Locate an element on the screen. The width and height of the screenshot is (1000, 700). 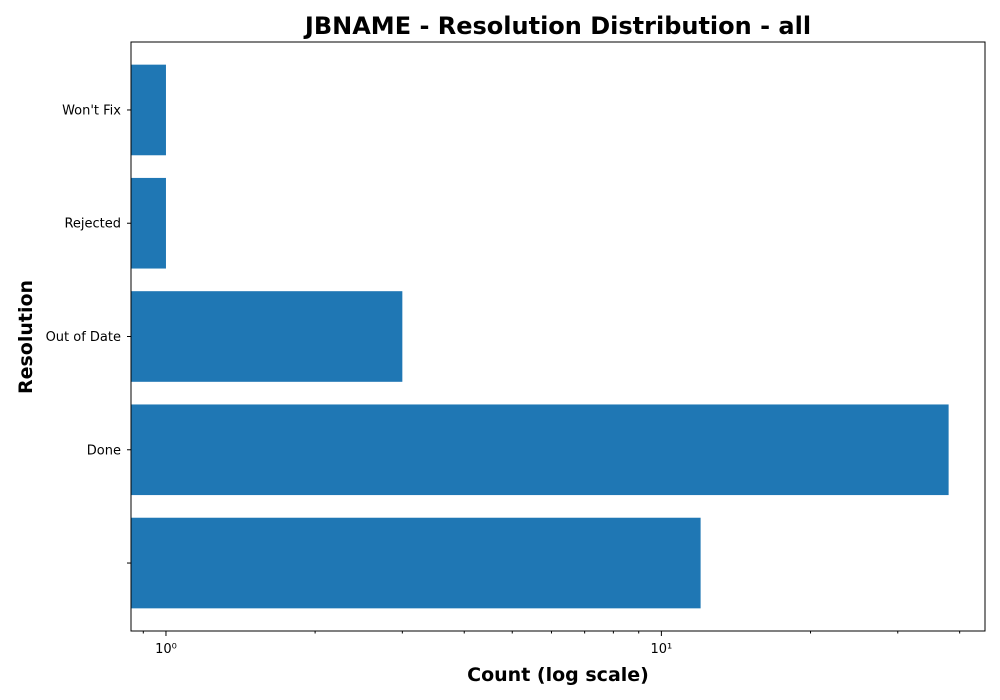
y-tick-label: Done is located at coordinates (104, 450).